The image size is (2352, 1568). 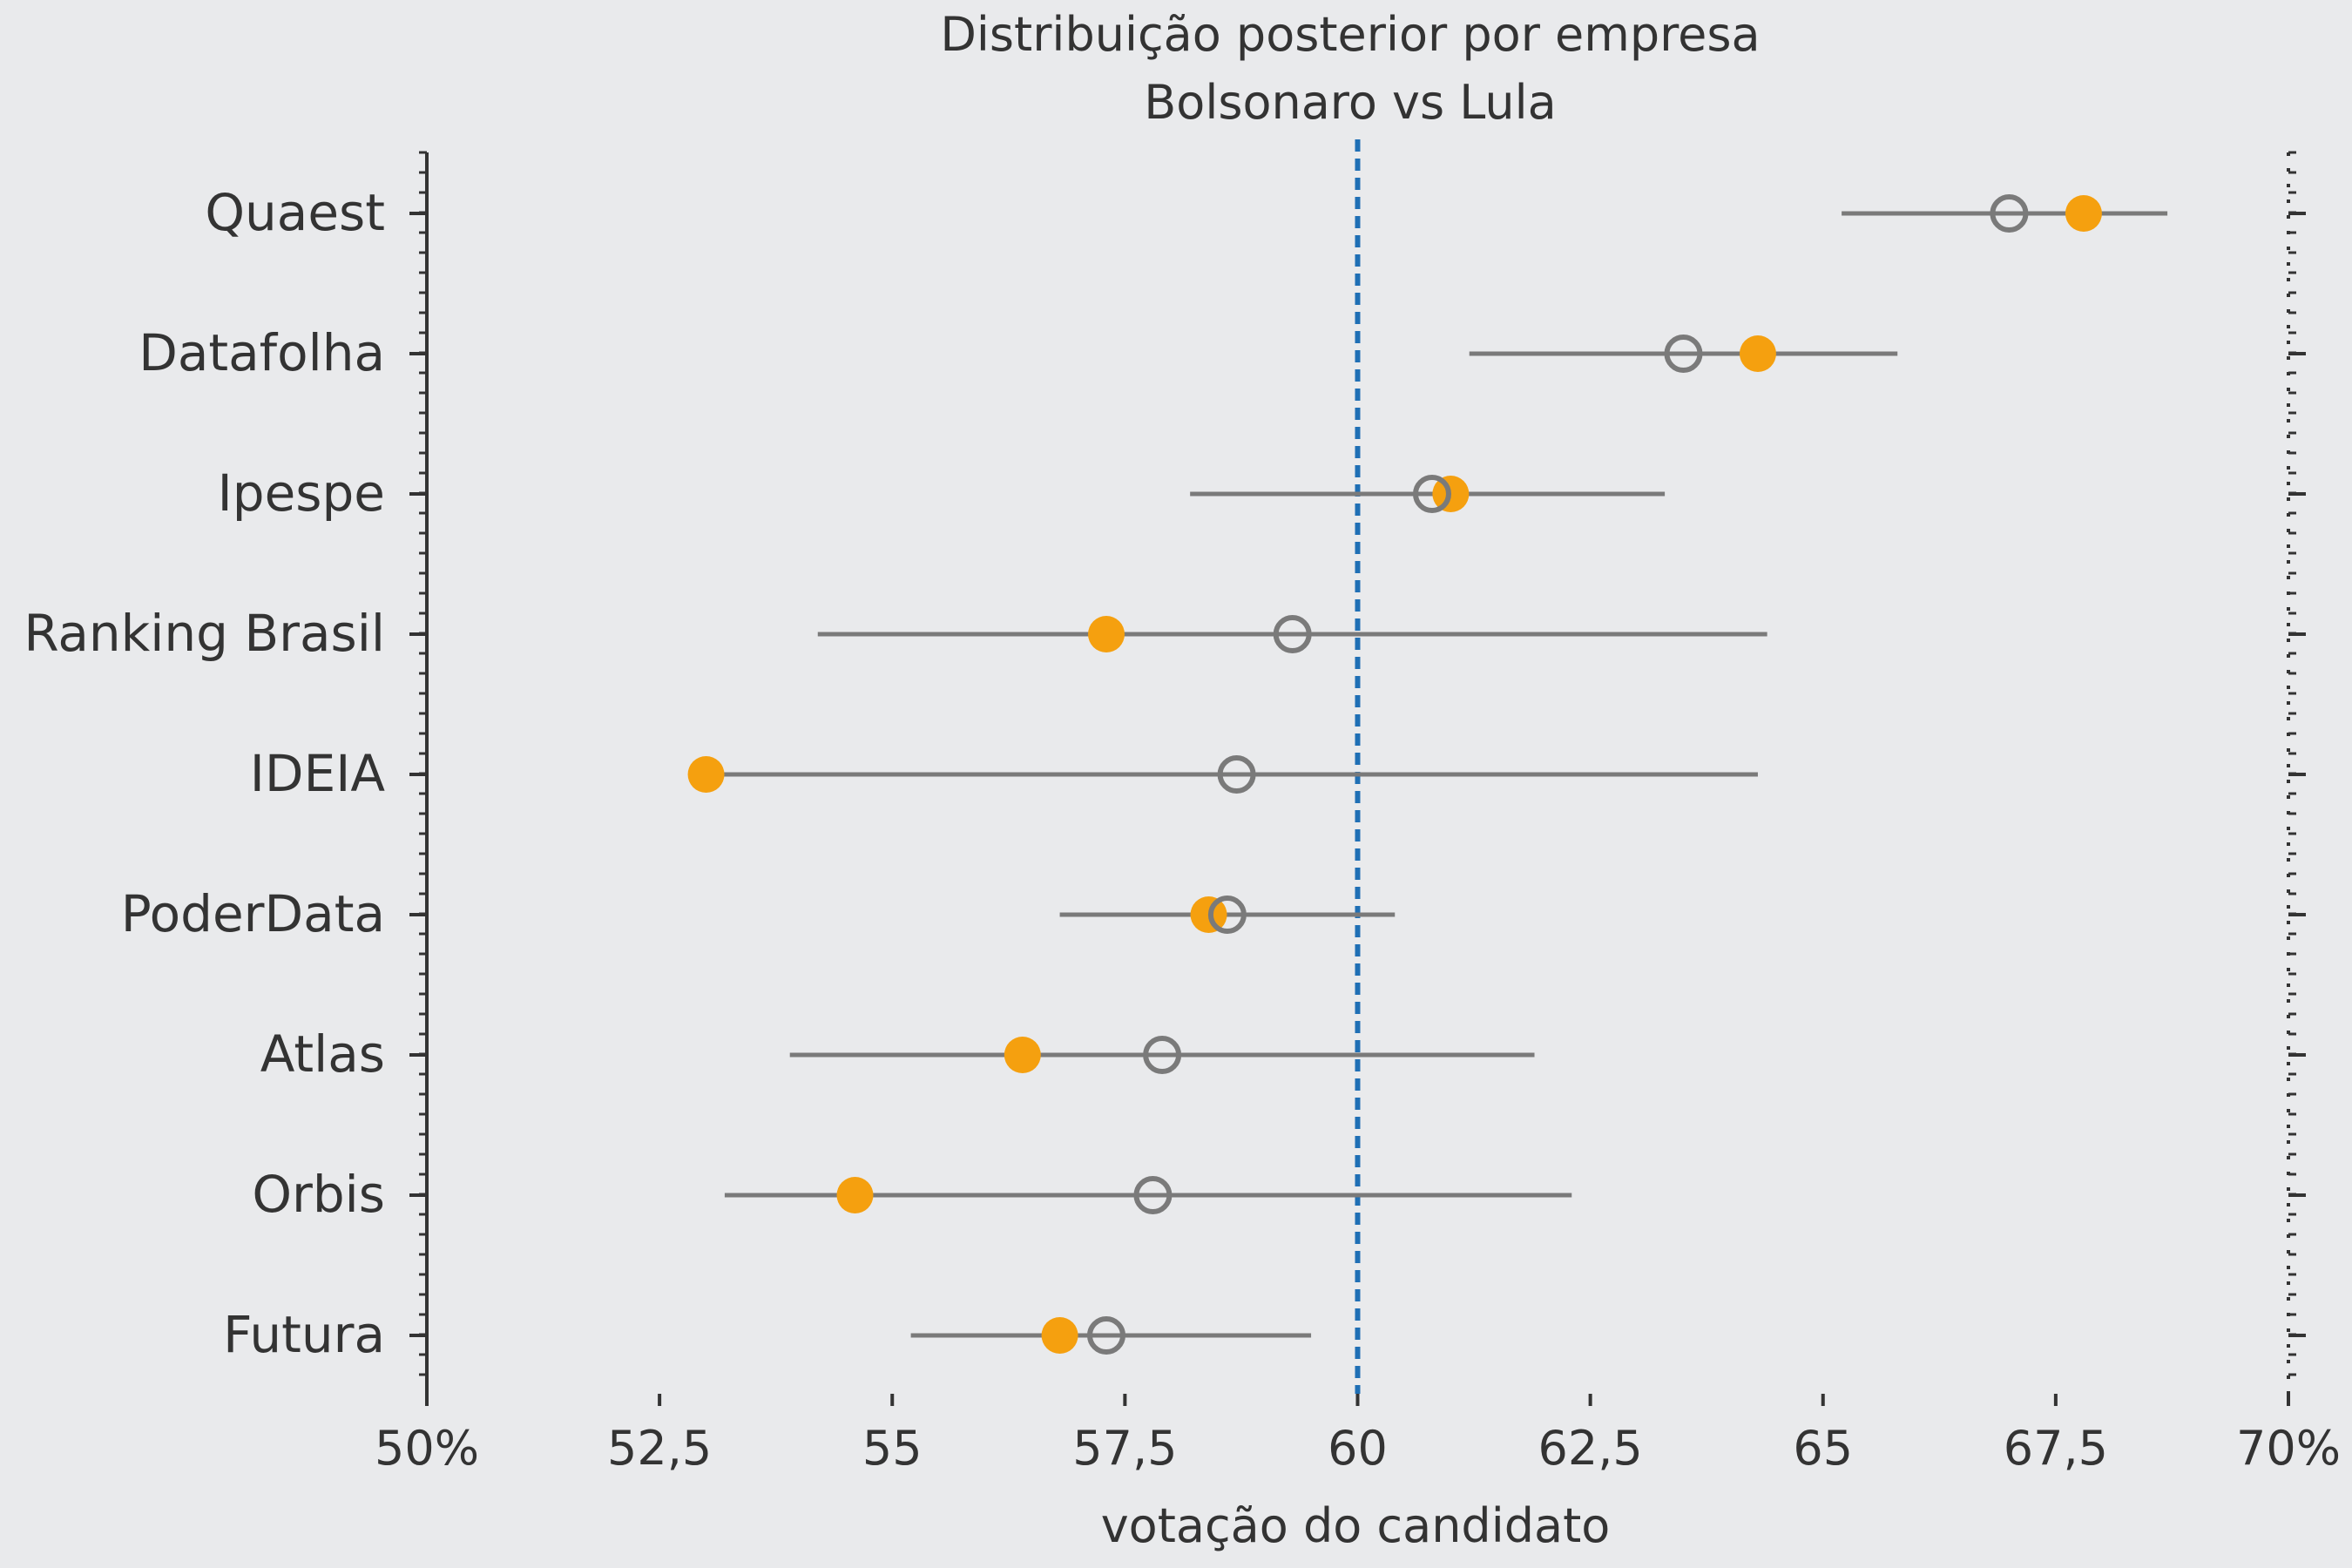 I want to click on y-tick-label: Ranking Brasil, so click(x=204, y=633).